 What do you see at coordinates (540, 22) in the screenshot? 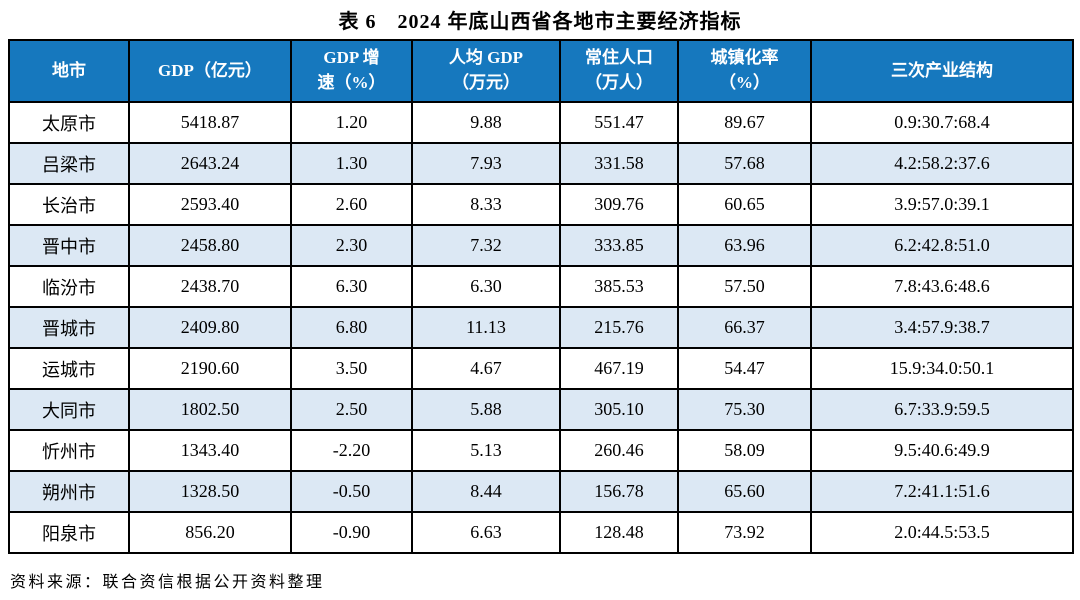
I see `table-title: 表 6 2024 年底山西省各地市主要经济指标` at bounding box center [540, 22].